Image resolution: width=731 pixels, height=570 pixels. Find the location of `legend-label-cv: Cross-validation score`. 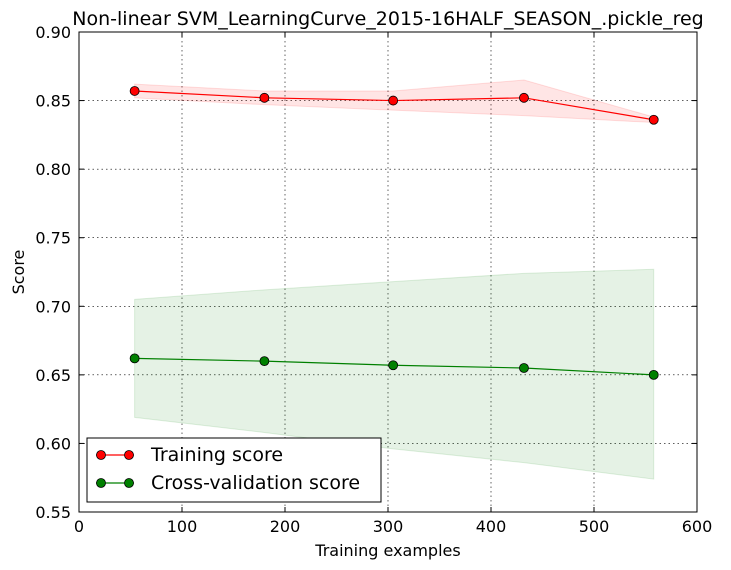

legend-label-cv: Cross-validation score is located at coordinates (255, 483).